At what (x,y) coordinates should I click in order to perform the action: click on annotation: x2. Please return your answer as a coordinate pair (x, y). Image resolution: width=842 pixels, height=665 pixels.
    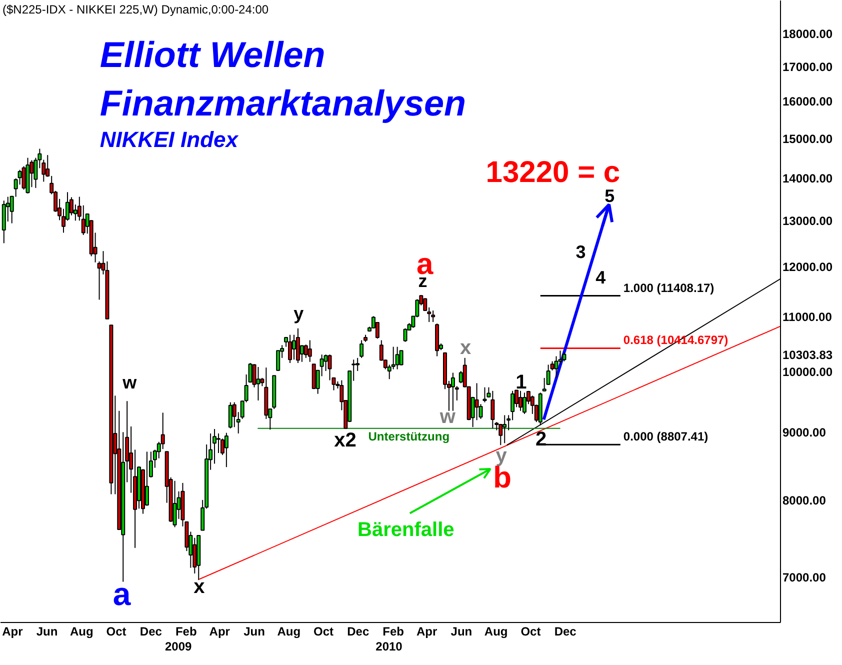
    Looking at the image, I should click on (345, 440).